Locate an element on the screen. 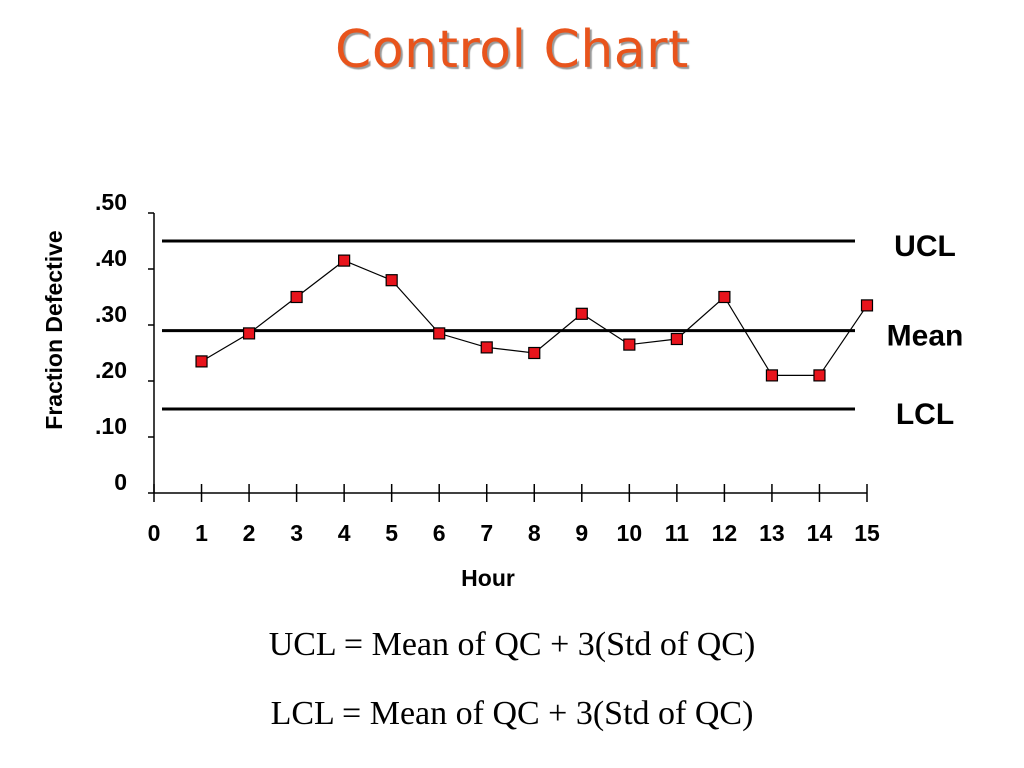 The image size is (1024, 768). x-tick-label: 3 is located at coordinates (296, 533).